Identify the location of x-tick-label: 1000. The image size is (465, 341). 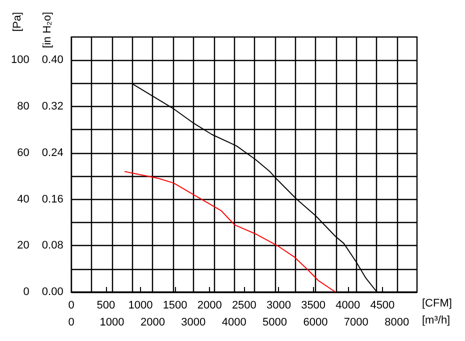
(140, 306).